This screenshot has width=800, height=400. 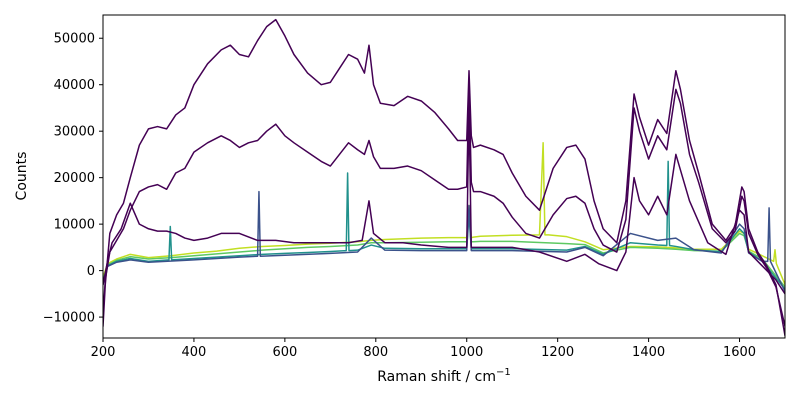 I want to click on y-axis-label: Counts, so click(x=22, y=176).